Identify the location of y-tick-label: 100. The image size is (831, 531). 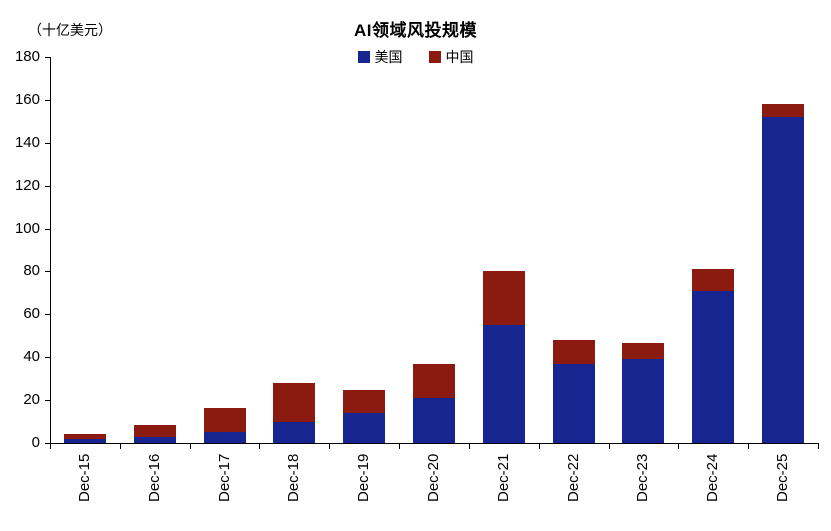
(27, 228).